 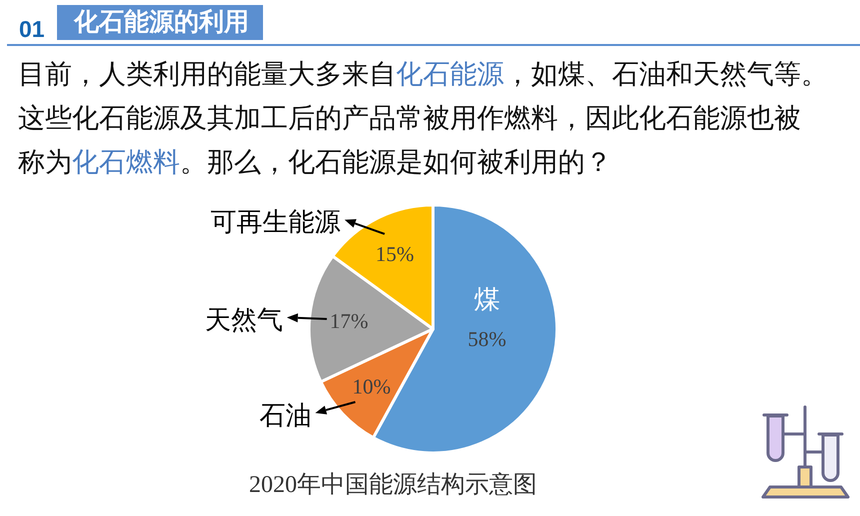 What do you see at coordinates (45, 162) in the screenshot?
I see `text: 称为` at bounding box center [45, 162].